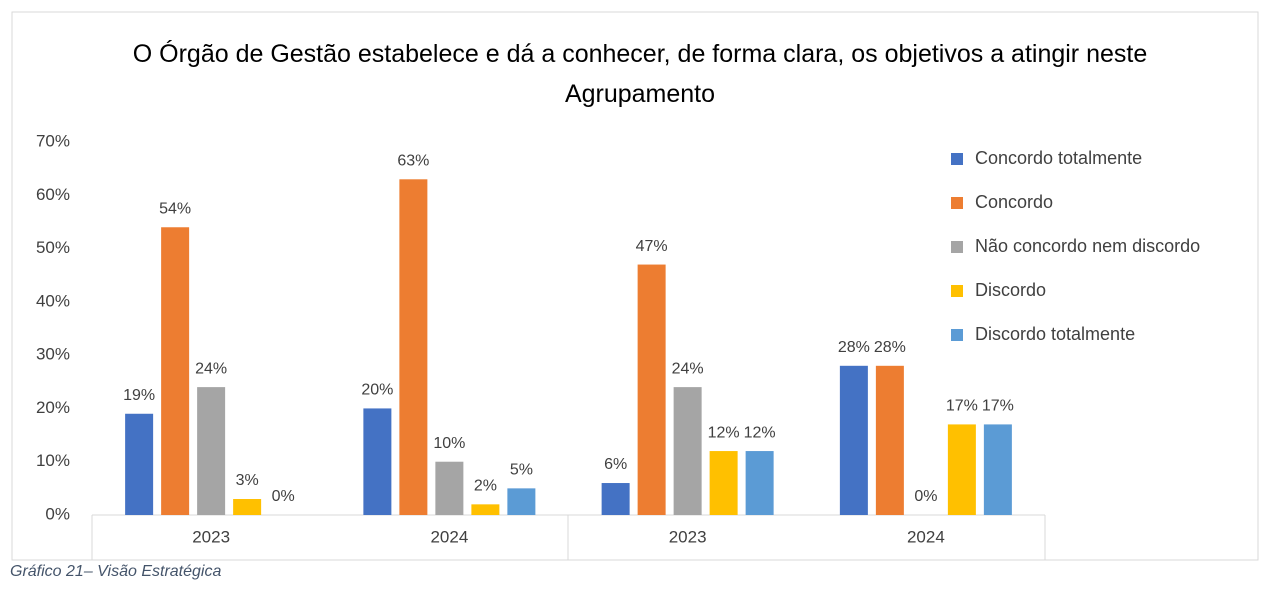  I want to click on data-label: 10%, so click(449, 443).